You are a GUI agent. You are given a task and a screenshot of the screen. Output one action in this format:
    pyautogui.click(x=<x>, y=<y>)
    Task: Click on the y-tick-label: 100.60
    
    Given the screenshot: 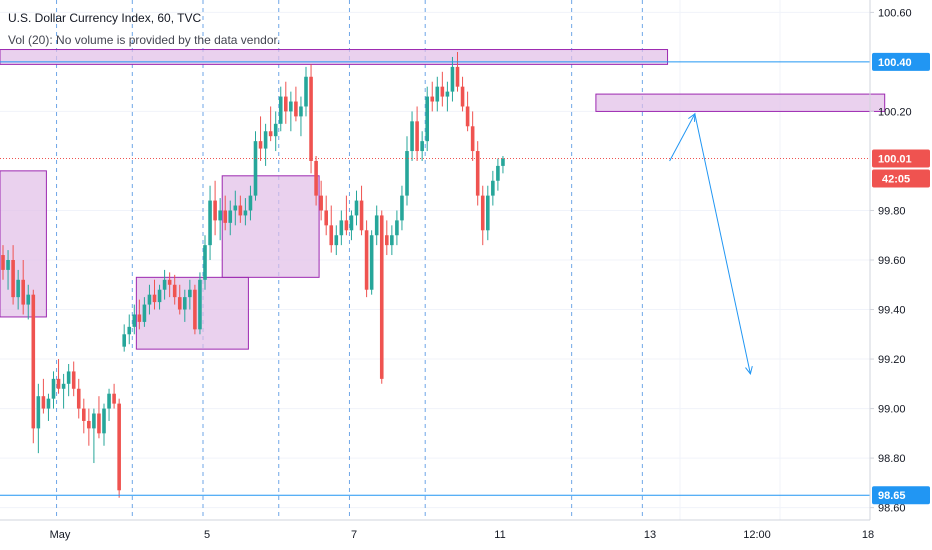 What is the action you would take?
    pyautogui.click(x=895, y=13)
    